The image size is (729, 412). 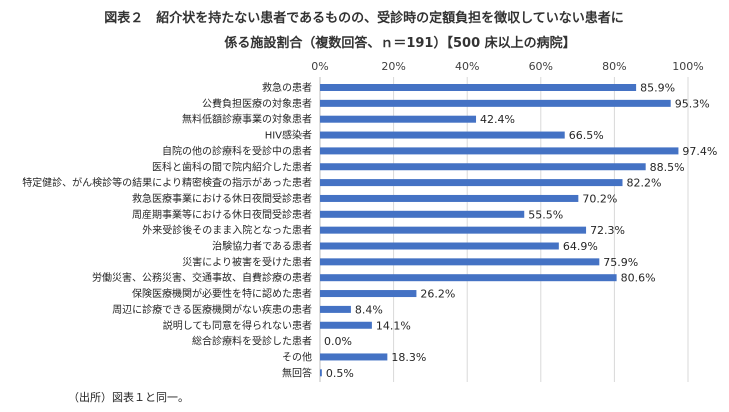 I want to click on x-tick-label-80: 80%, so click(x=614, y=66).